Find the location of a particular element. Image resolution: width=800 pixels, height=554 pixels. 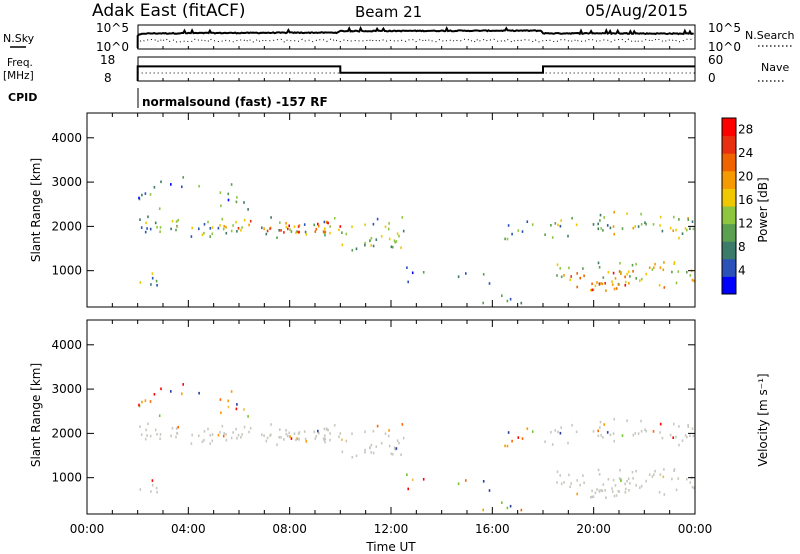

power-colorbar-tick: 20 is located at coordinates (745, 177).